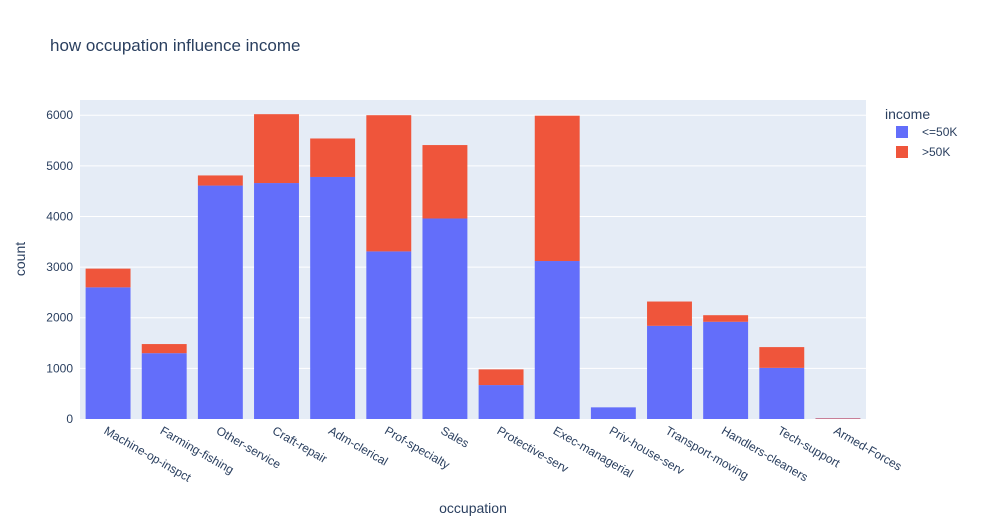  Describe the element at coordinates (473, 508) in the screenshot. I see `x-axis-title: occupation` at that location.